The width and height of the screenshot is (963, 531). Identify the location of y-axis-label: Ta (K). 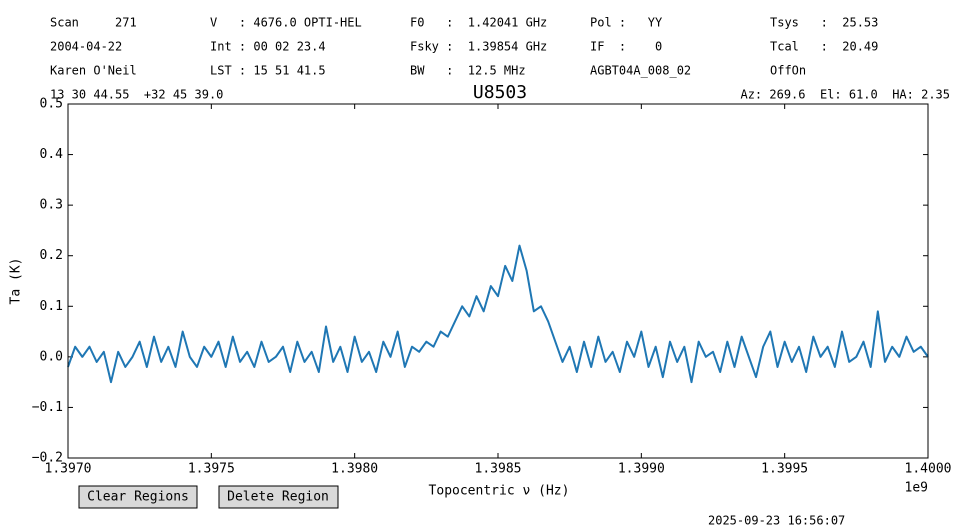
(16, 281).